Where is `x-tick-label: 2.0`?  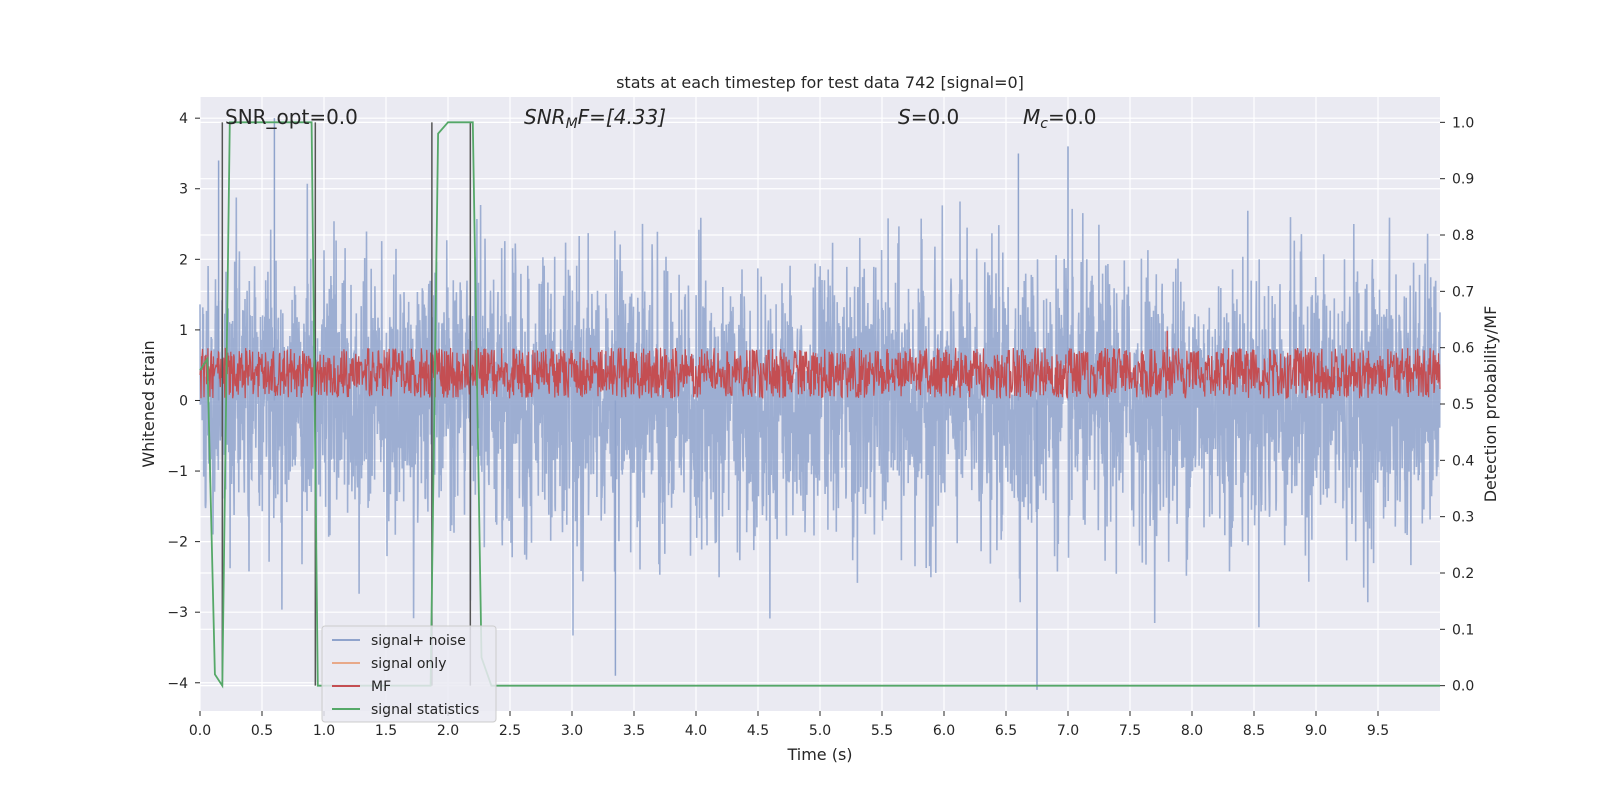
x-tick-label: 2.0 is located at coordinates (448, 731).